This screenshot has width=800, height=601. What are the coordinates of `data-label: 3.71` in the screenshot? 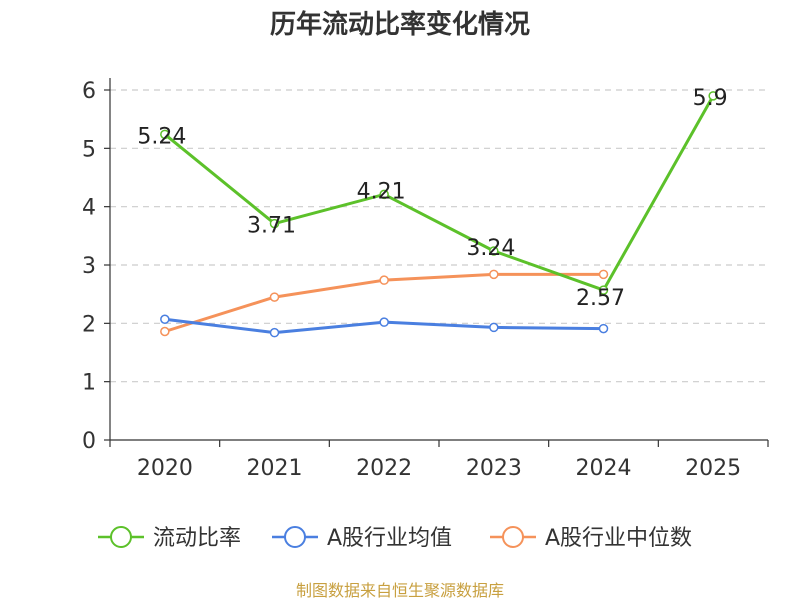 It's located at (271, 226).